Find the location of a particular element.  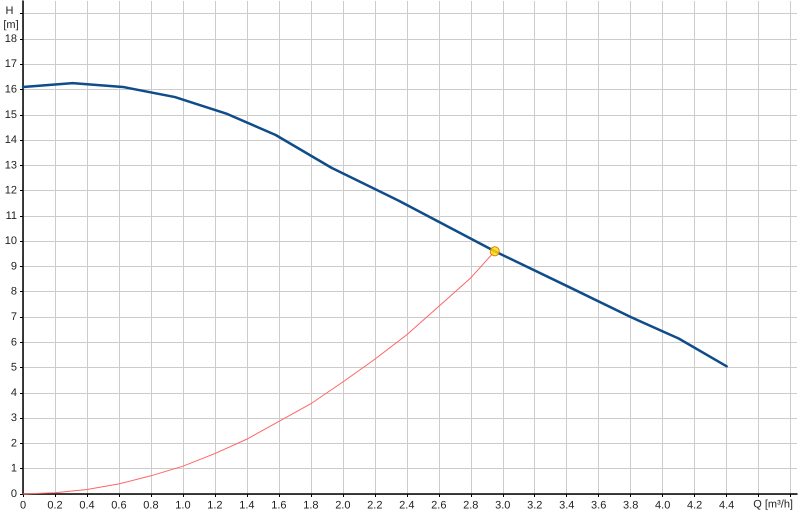

x-tick-label: 3.0 is located at coordinates (502, 506).